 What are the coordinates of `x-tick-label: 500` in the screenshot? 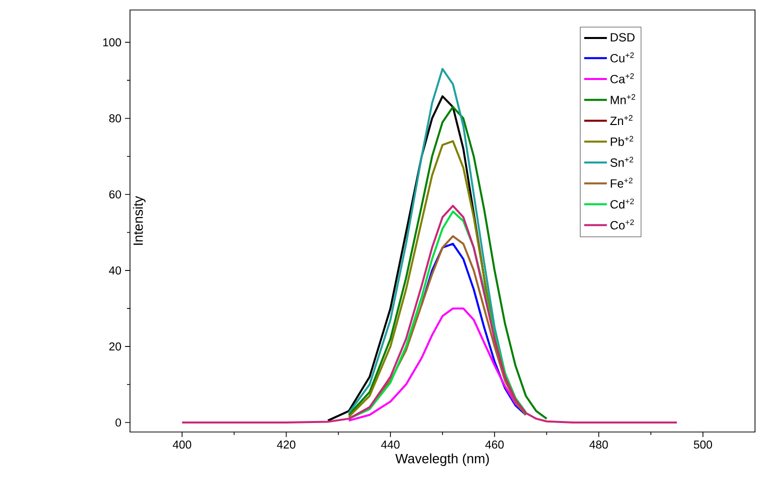 It's located at (703, 444).